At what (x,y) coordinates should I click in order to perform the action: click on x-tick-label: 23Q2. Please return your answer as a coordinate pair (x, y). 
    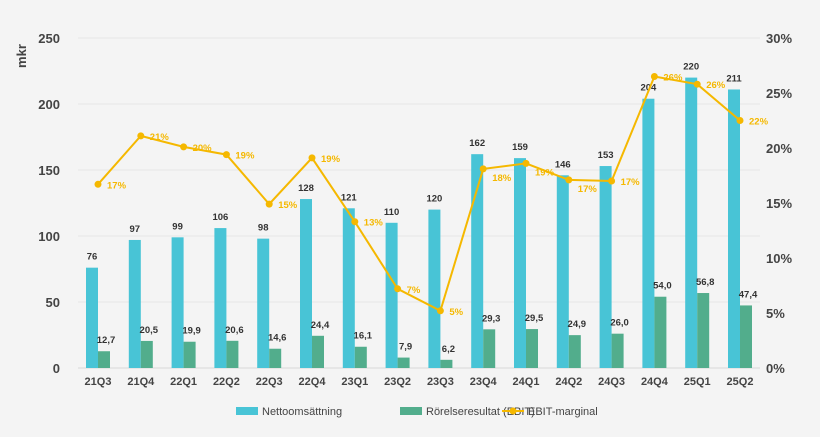
    Looking at the image, I should click on (397, 382).